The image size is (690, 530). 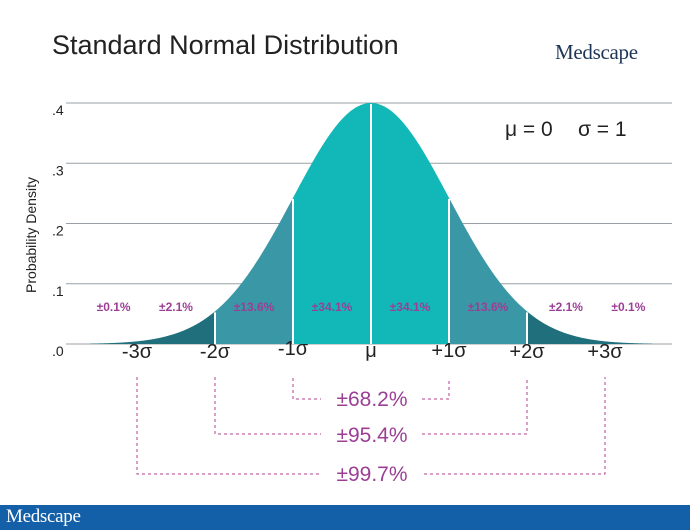 I want to click on region-label-6: ±2.1%, so click(x=566, y=307).